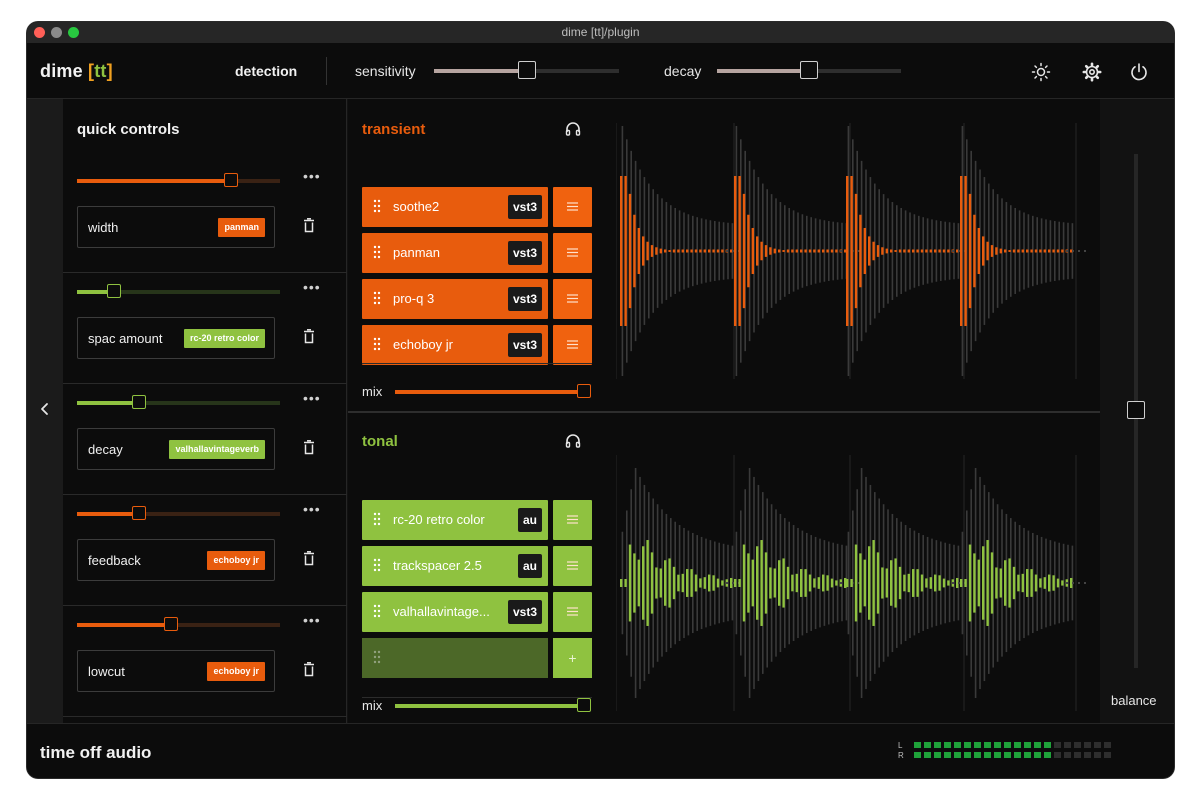 This screenshot has height=809, width=1200. I want to click on tonal-divider, so click(477, 697).